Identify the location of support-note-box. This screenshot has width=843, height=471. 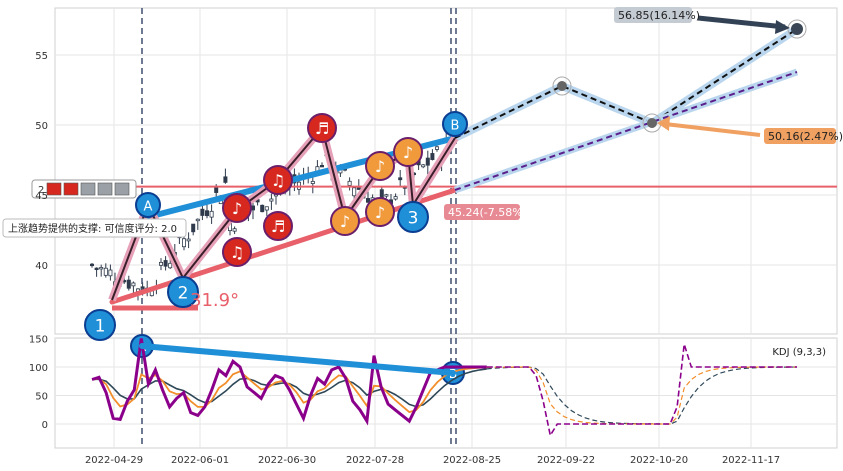
(94, 228).